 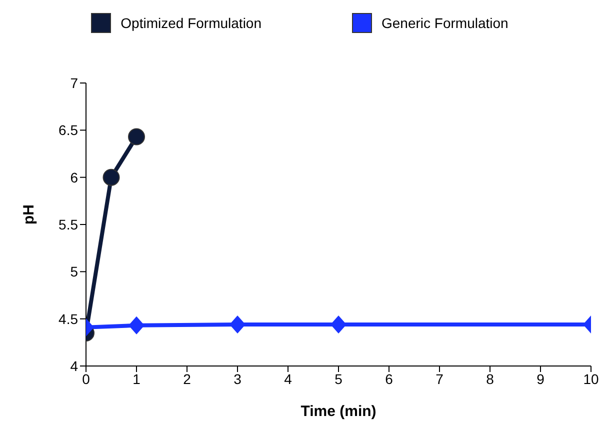 I want to click on y-tick-label: 5.5, so click(x=68, y=224).